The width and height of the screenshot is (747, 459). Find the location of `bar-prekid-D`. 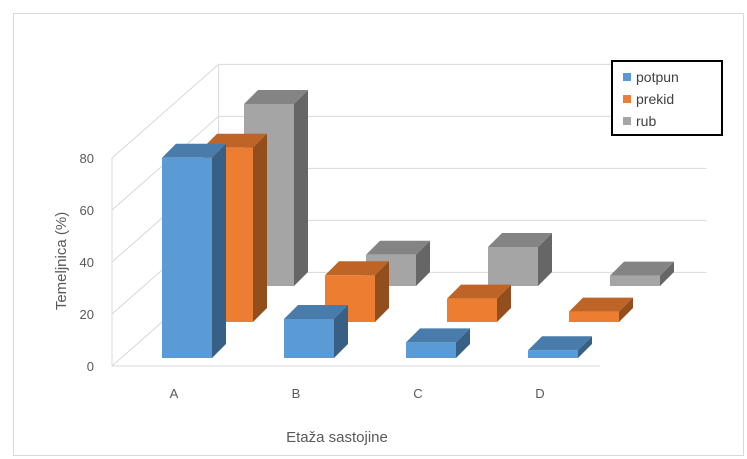

bar-prekid-D is located at coordinates (601, 309).